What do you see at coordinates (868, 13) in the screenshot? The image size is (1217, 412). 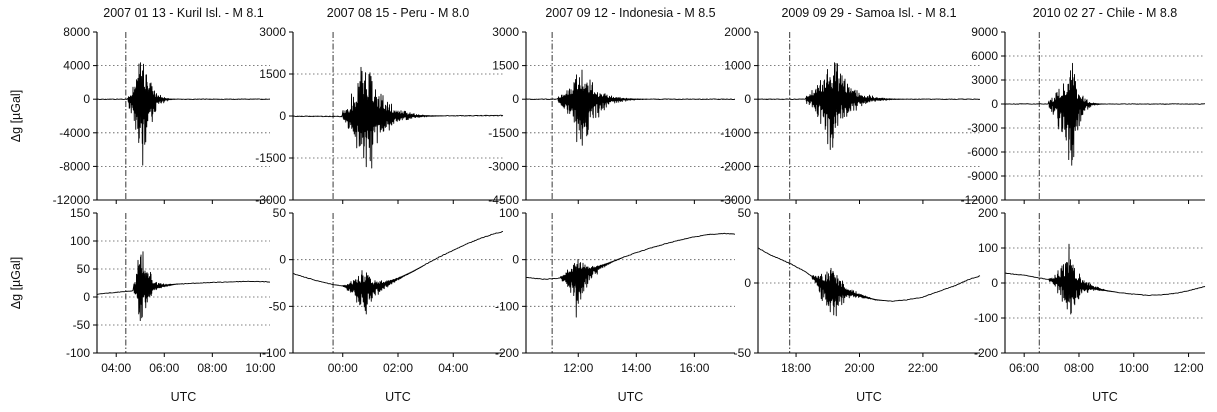 I see `panel-title: 2009 09 29 - Samoa Isl. - M 8.1` at bounding box center [868, 13].